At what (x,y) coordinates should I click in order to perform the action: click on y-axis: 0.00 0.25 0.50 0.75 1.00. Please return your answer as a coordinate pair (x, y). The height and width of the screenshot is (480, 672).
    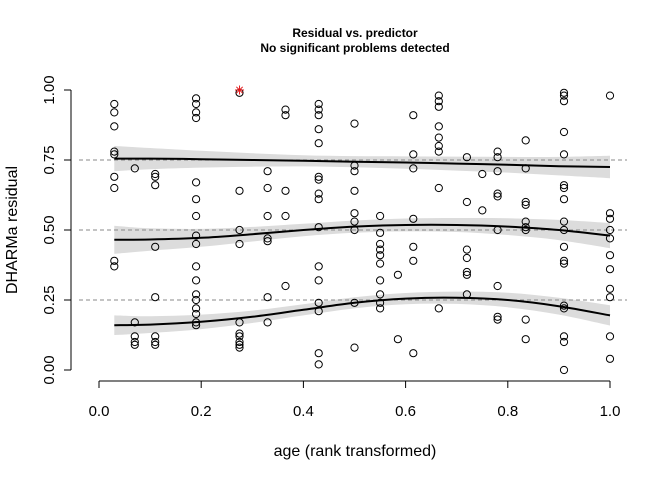
    Looking at the image, I should click on (56, 230).